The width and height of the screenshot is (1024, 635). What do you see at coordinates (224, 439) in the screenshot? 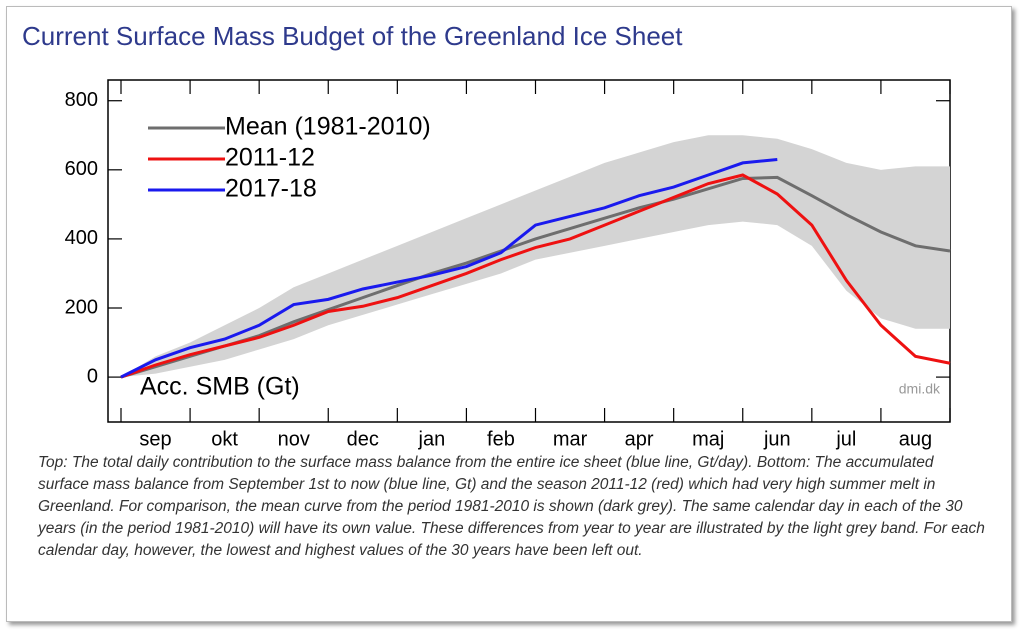
I see `x-tick-label: okt` at bounding box center [224, 439].